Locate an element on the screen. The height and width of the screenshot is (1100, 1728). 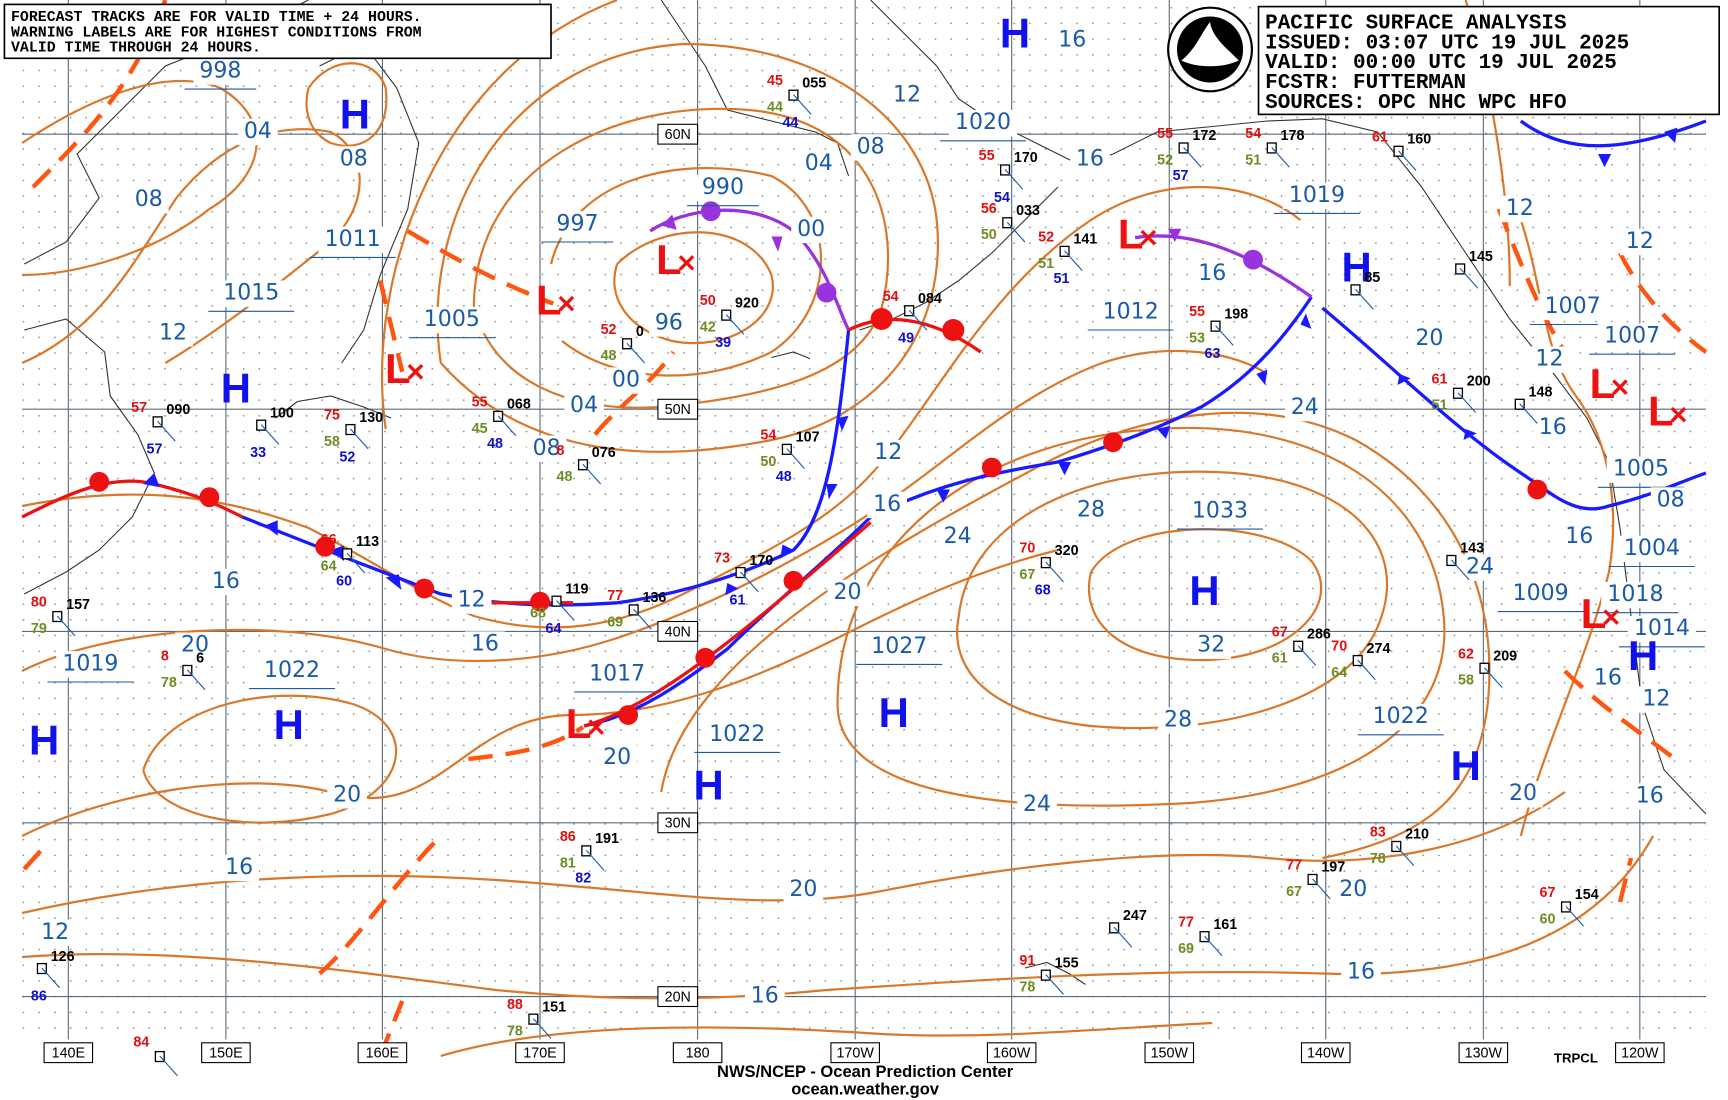
station-sea-temp: 63 is located at coordinates (1213, 354).